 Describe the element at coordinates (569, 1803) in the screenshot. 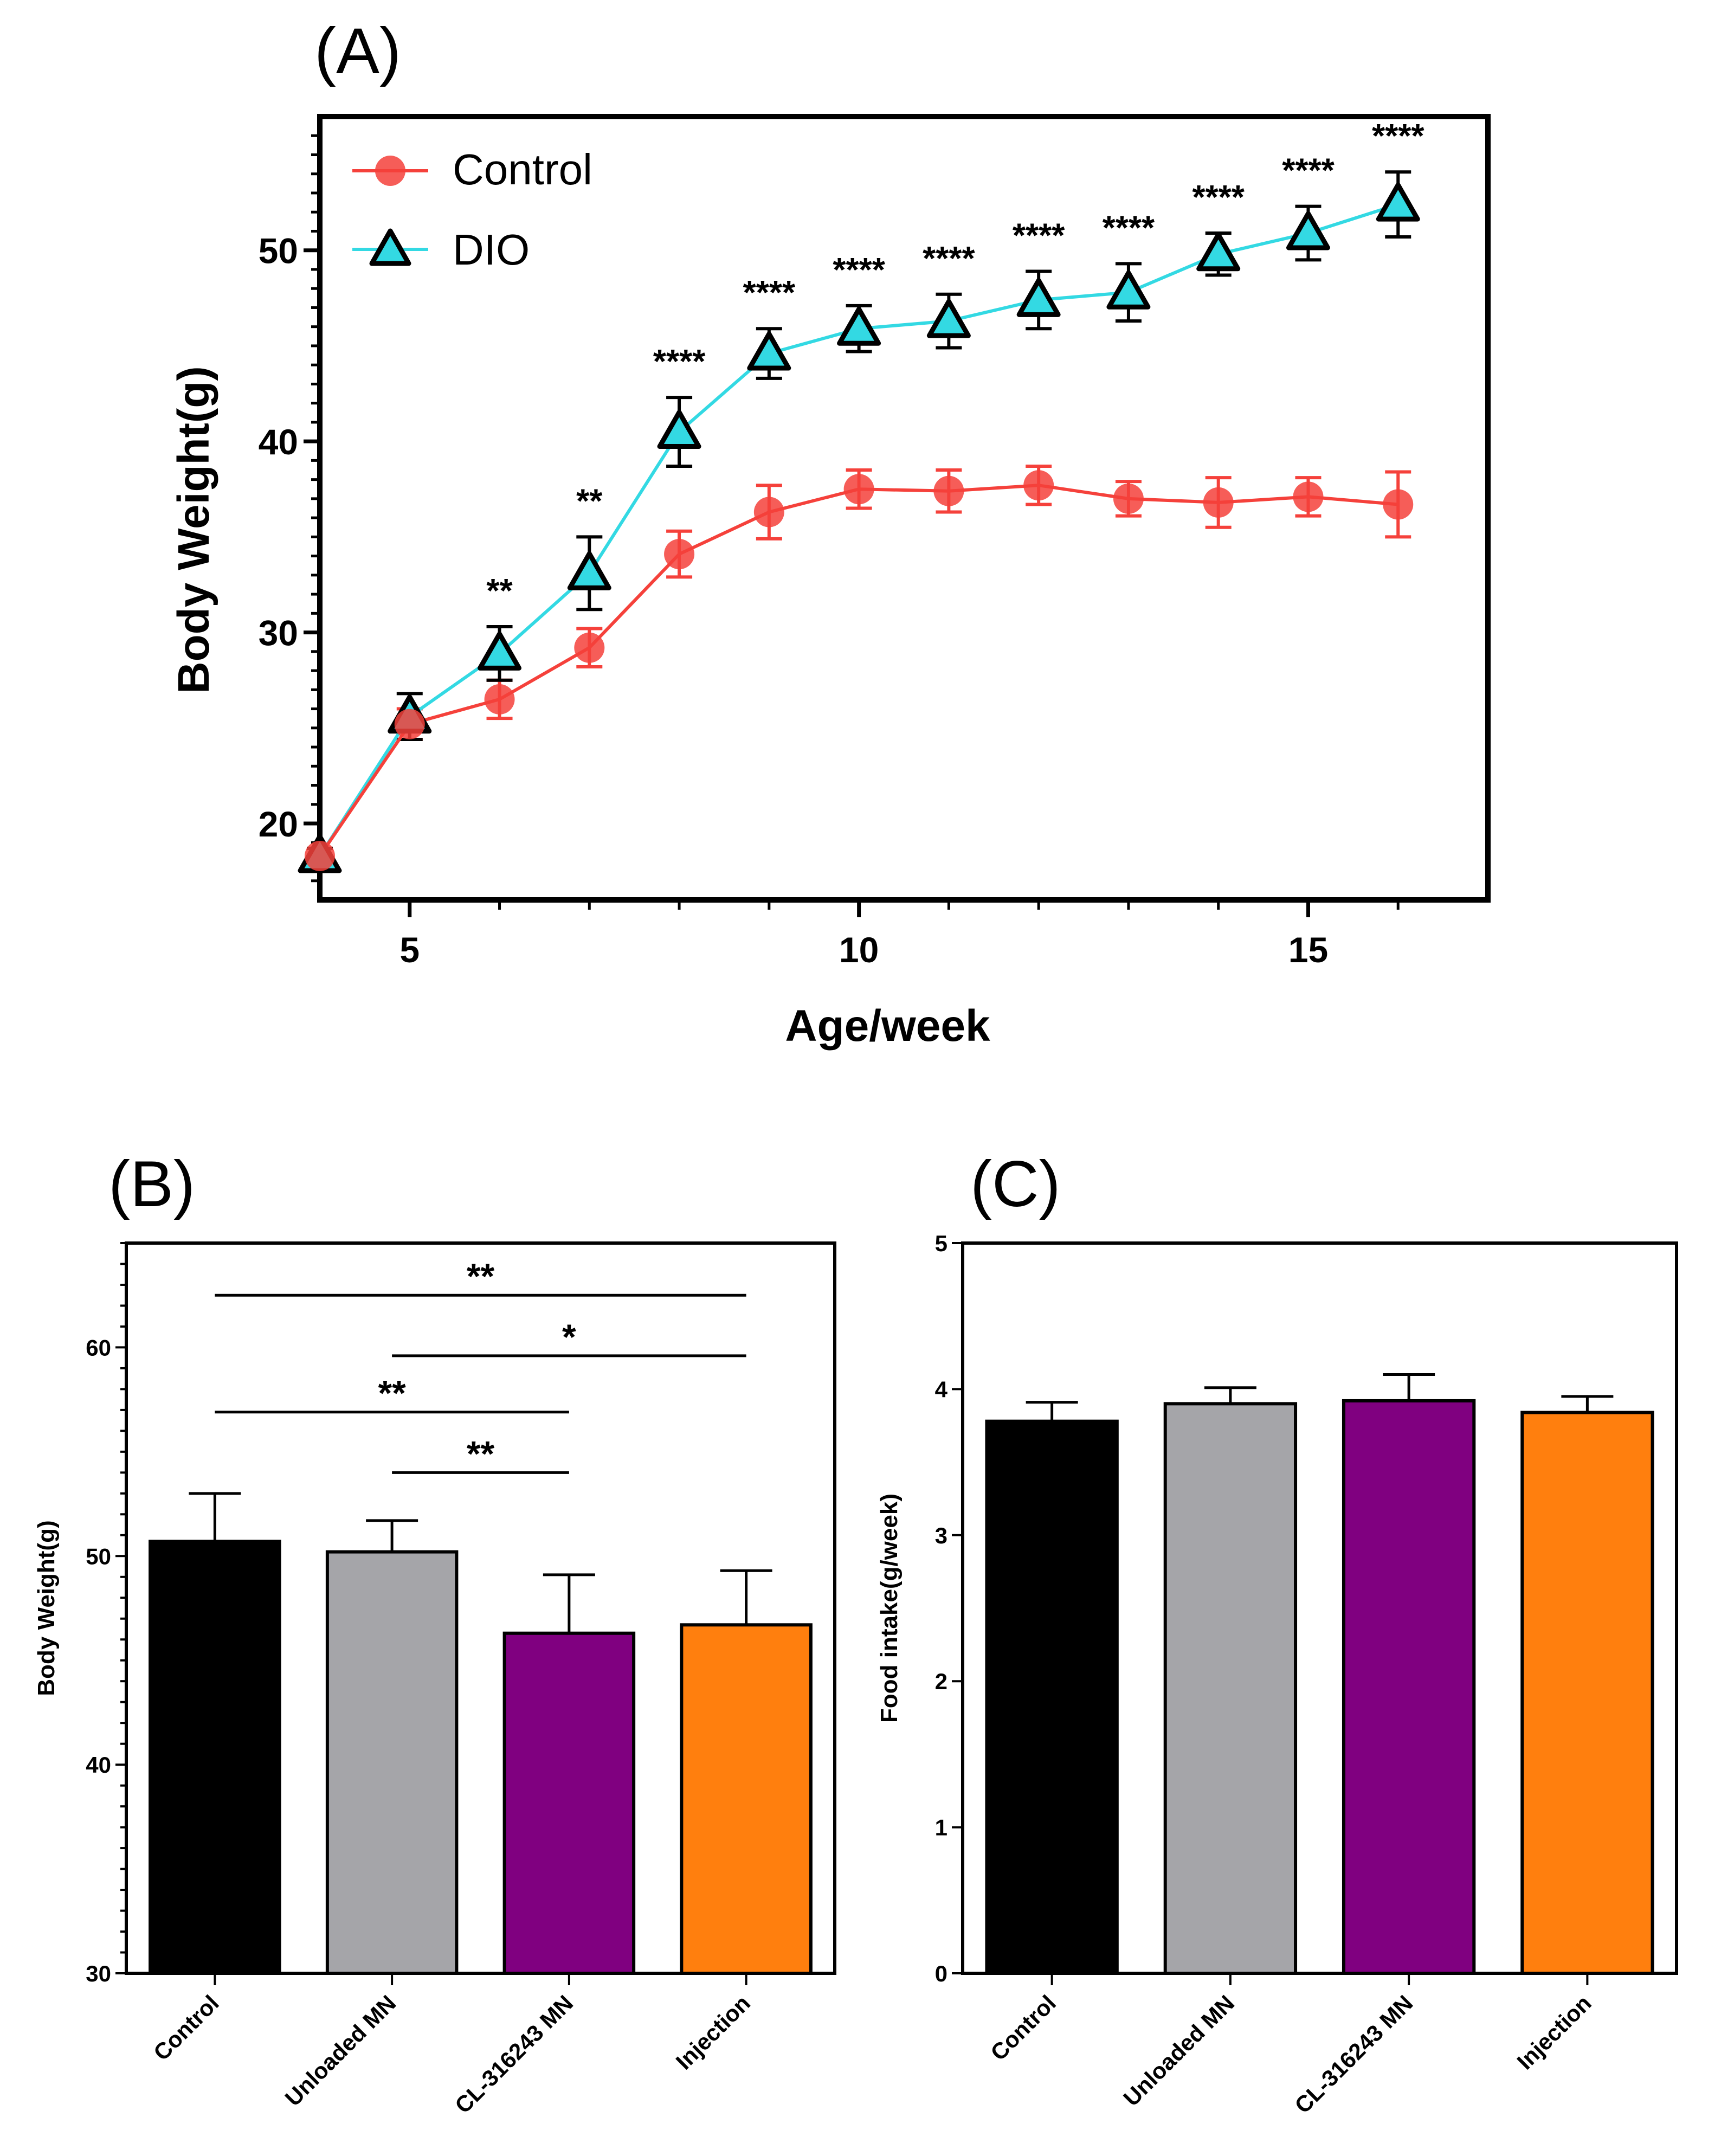

I see `panel-b-bar-cl-316243-mn` at that location.